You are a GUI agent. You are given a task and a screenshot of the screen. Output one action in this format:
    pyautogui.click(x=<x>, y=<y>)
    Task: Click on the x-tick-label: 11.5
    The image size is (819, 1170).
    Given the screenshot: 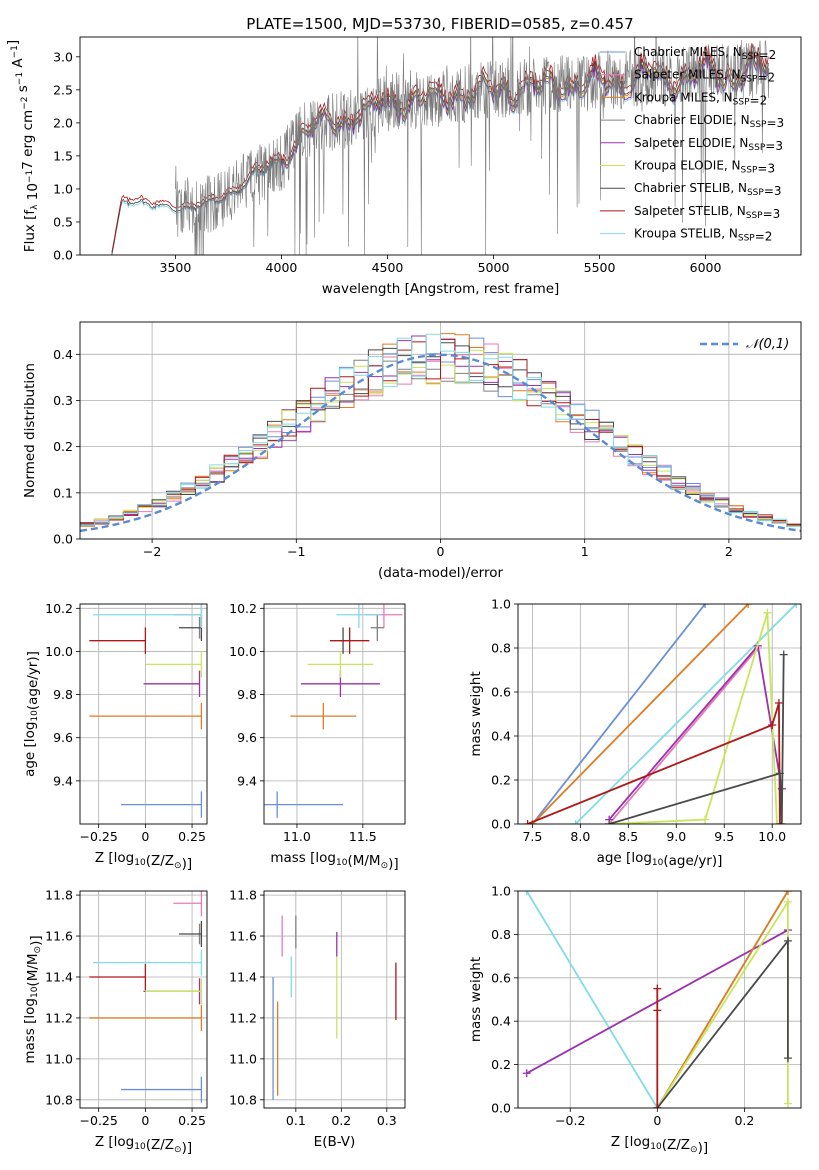 What is the action you would take?
    pyautogui.click(x=363, y=836)
    